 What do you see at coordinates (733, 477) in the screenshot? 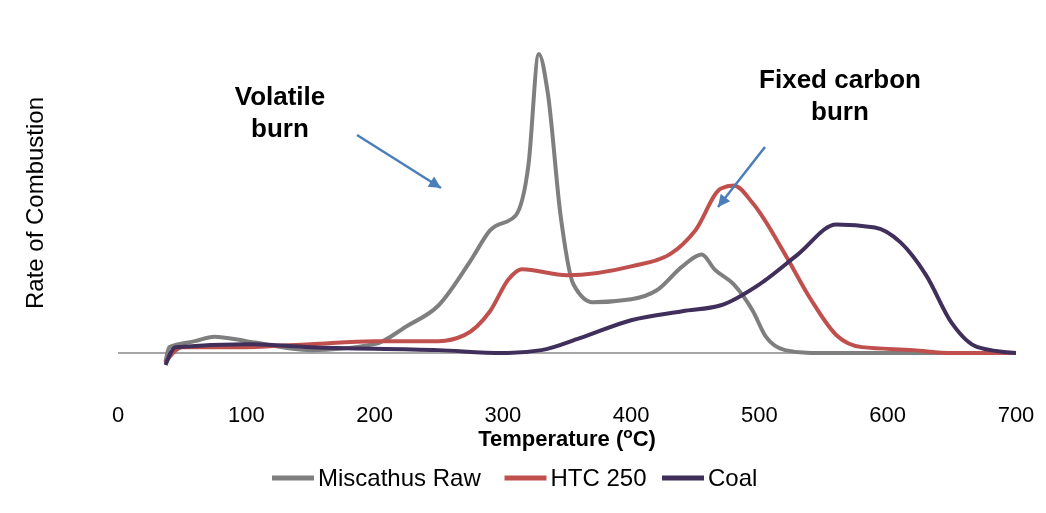
I see `legend-label: Coal` at bounding box center [733, 477].